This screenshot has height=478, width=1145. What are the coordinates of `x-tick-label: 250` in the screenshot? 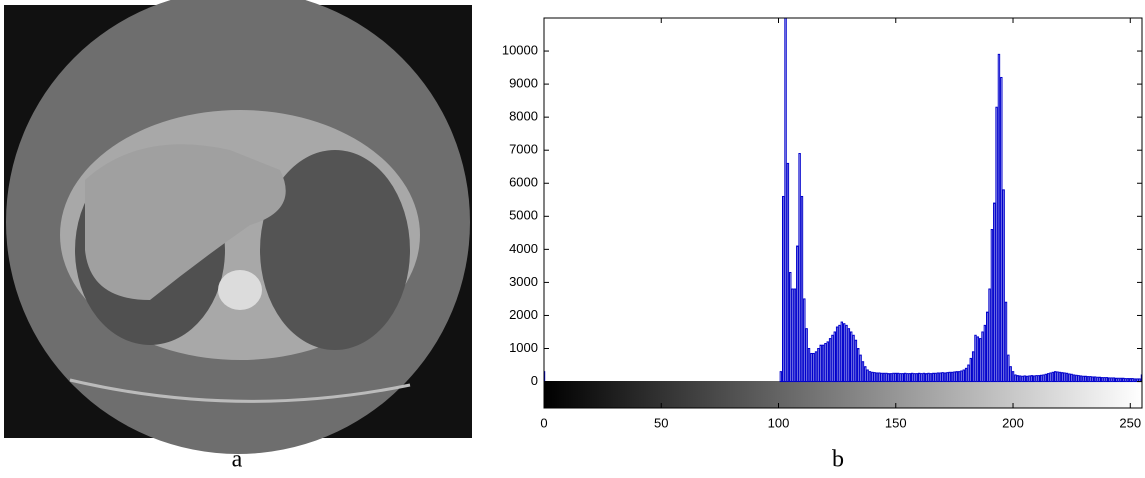 It's located at (1130, 422).